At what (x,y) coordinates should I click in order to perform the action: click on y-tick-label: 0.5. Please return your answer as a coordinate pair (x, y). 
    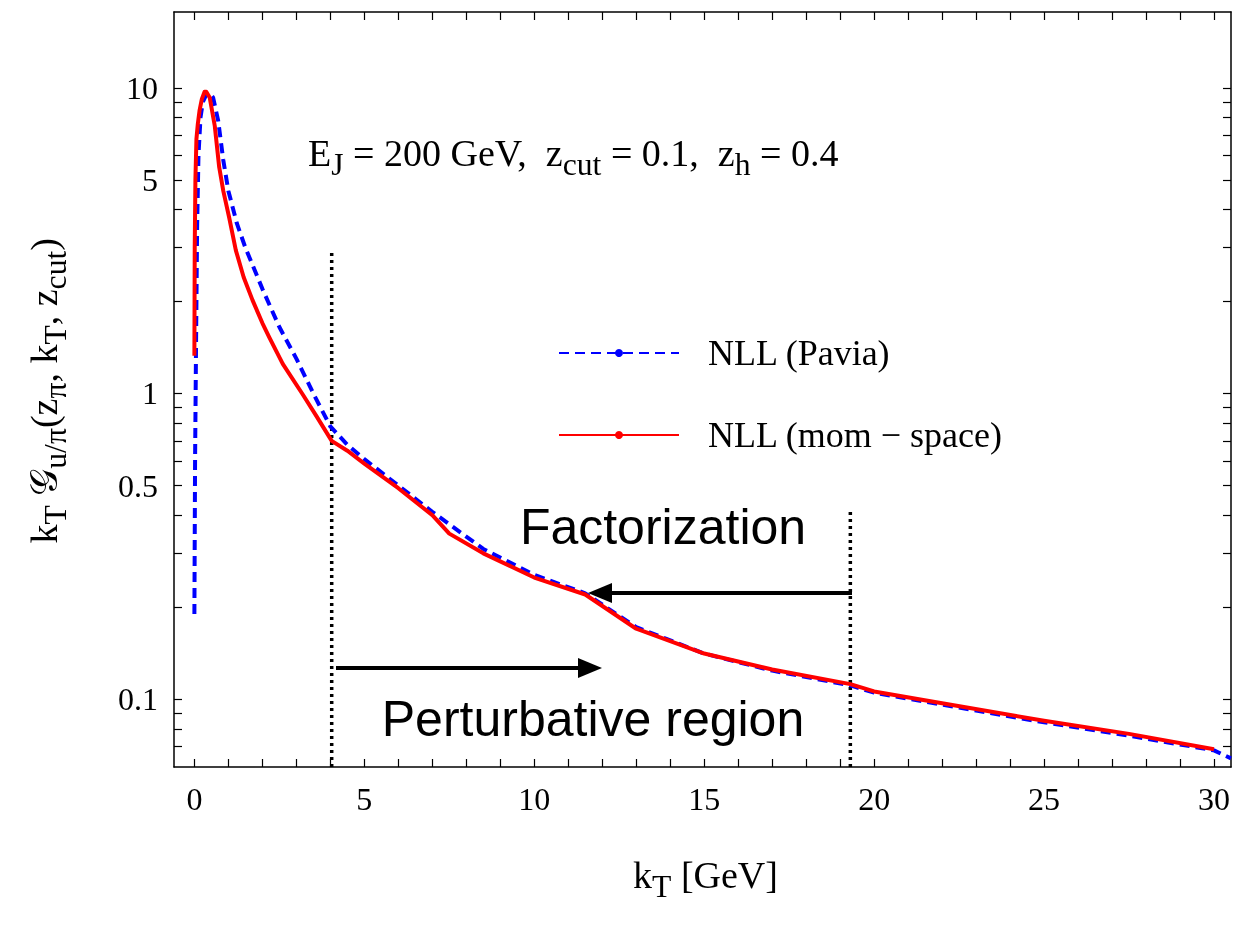
    Looking at the image, I should click on (138, 485).